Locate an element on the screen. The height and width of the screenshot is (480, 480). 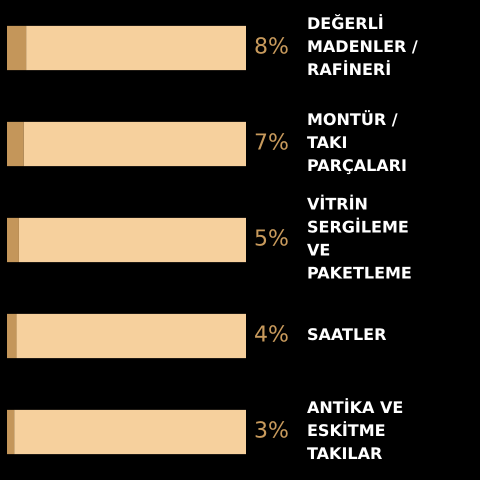
y-tick-label: ANTİKA VE ESKİTME TAKILAR is located at coordinates (355, 431).